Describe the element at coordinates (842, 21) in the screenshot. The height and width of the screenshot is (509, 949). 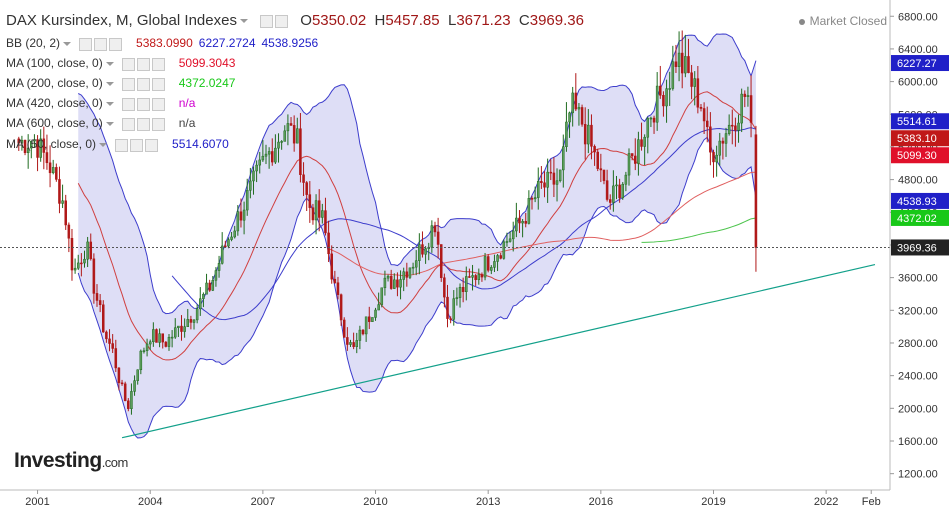
I see `market-status: Market Closed` at that location.